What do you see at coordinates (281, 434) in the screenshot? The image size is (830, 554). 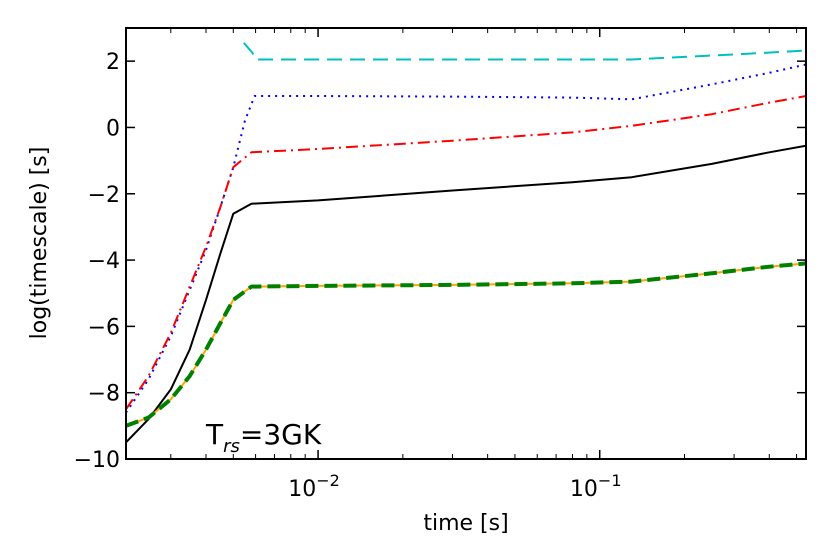 I see `annotation-suffix: =3GK` at bounding box center [281, 434].